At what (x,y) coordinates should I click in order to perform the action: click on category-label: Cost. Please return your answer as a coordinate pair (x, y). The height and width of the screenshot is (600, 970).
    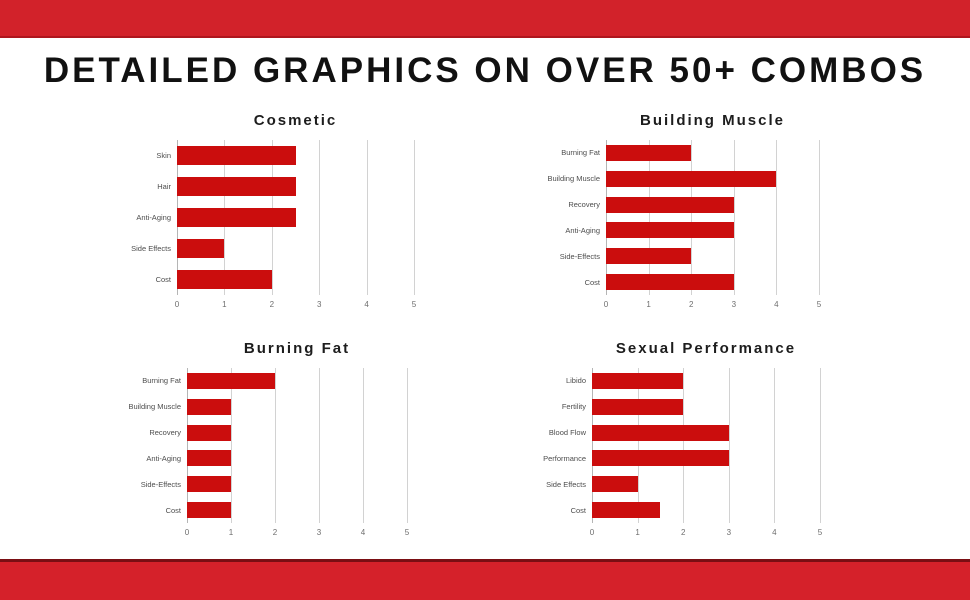
    Looking at the image, I should click on (592, 282).